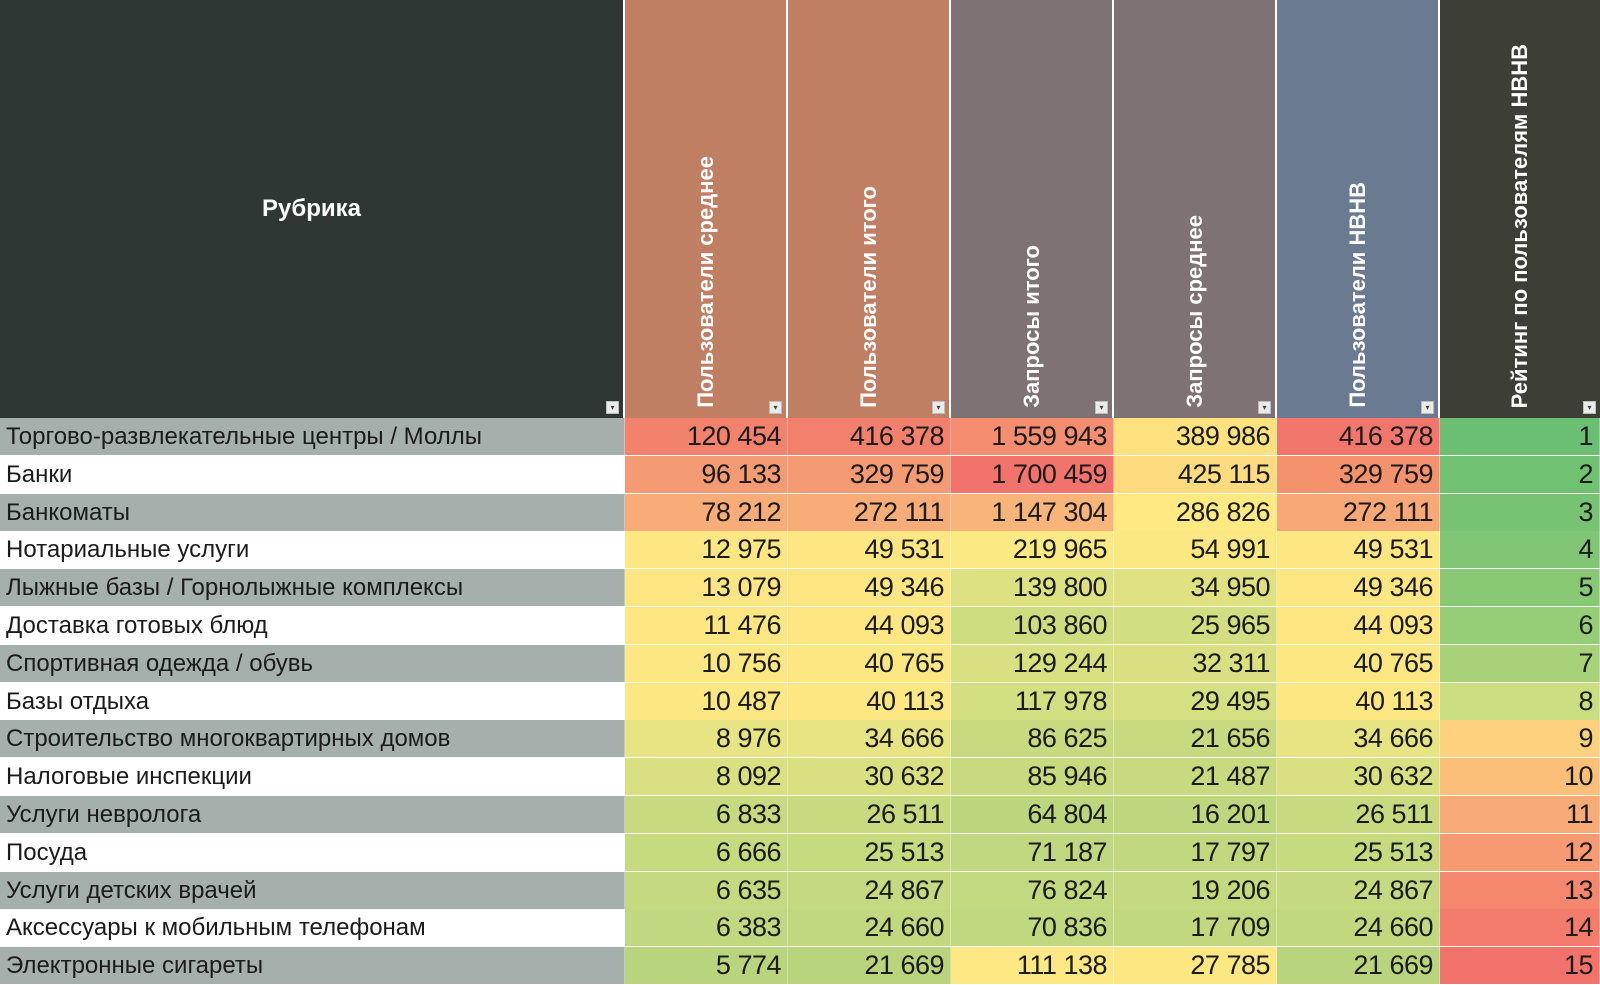  What do you see at coordinates (706, 436) in the screenshot?
I see `users-average-cell: 120 454` at bounding box center [706, 436].